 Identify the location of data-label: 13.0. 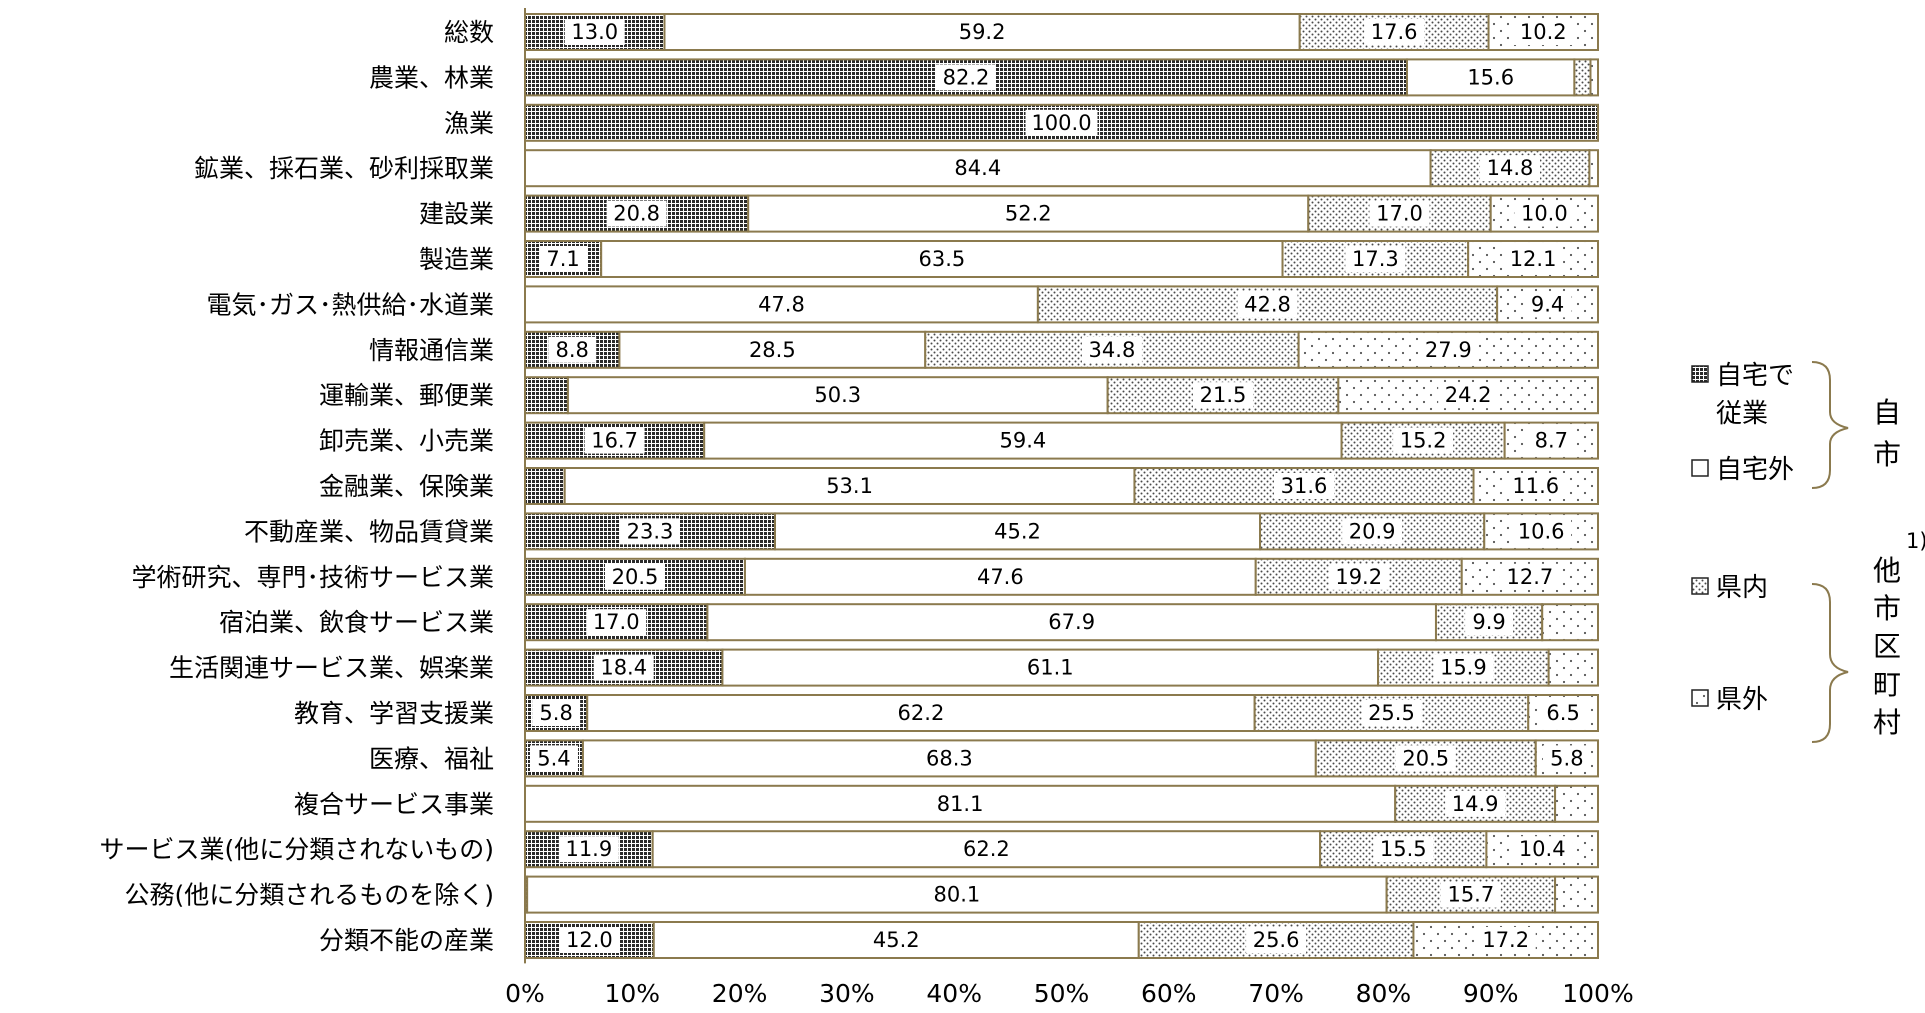
(594, 32).